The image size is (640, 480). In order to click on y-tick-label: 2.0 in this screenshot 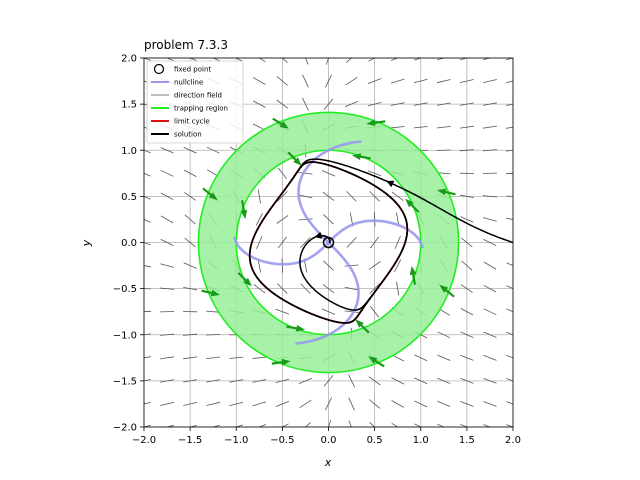, I will do `click(129, 59)`.